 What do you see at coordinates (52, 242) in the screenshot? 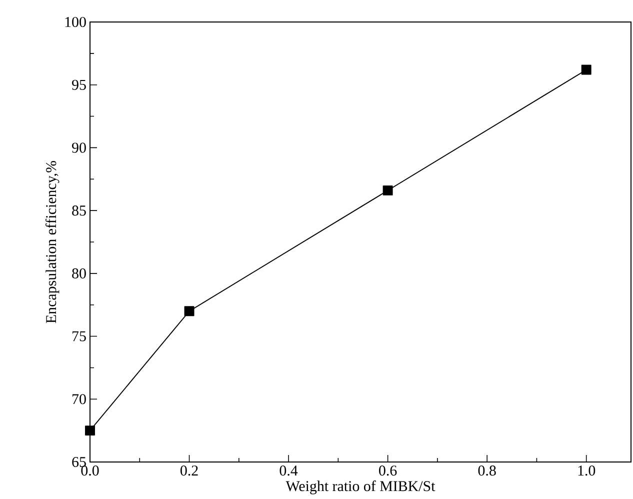
I see `y-axis-title: Encapsulation efficiency,%` at bounding box center [52, 242].